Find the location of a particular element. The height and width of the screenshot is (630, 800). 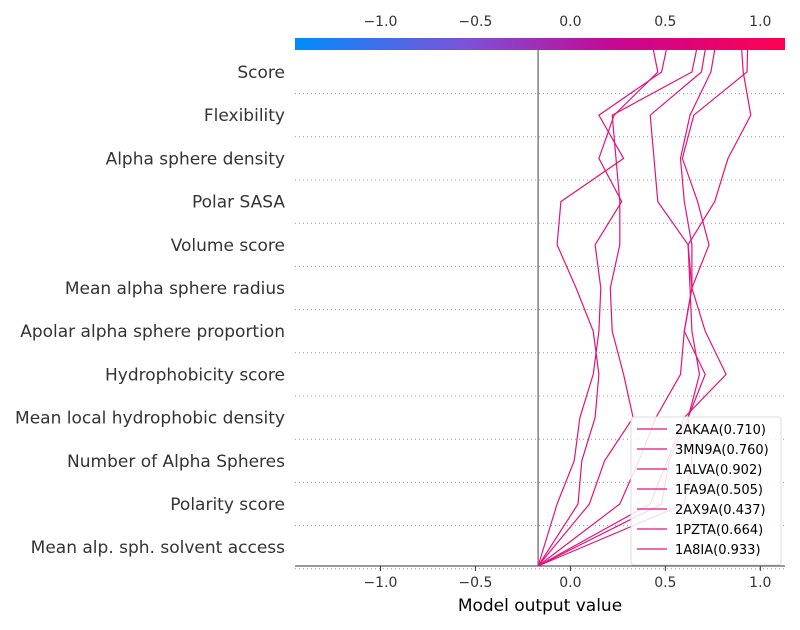

x-tick-label: 0.0 is located at coordinates (570, 583).